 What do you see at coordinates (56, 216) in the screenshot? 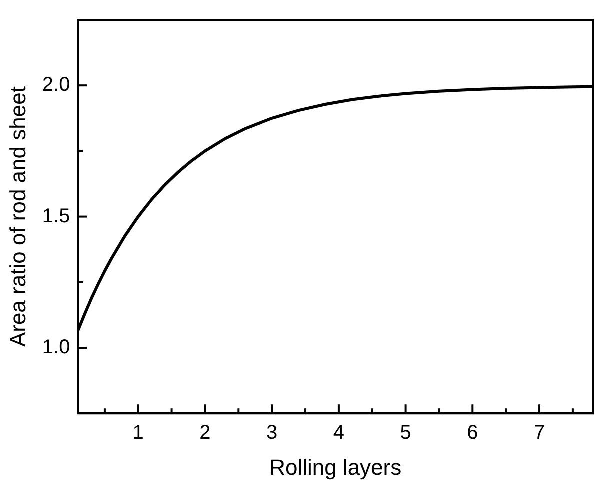
I see `y-tick-label: 1.5` at bounding box center [56, 216].